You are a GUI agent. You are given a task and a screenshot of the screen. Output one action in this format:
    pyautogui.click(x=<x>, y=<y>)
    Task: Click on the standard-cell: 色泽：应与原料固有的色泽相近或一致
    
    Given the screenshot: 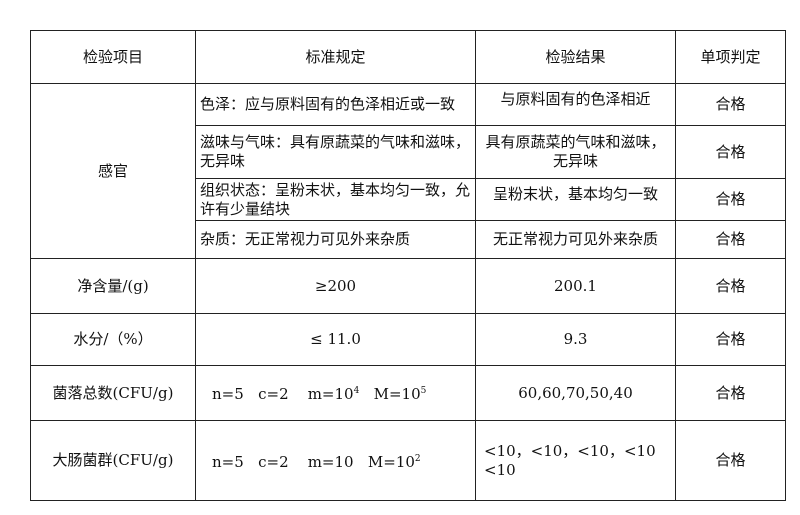 What is the action you would take?
    pyautogui.click(x=335, y=104)
    